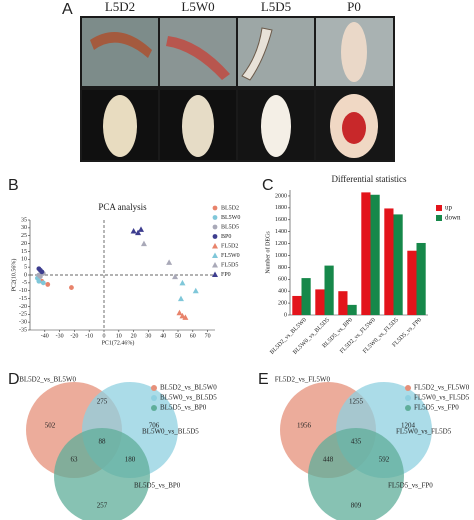  Describe the element at coordinates (282, 280) in the screenshot. I see `y-tick-label: 600` at that location.